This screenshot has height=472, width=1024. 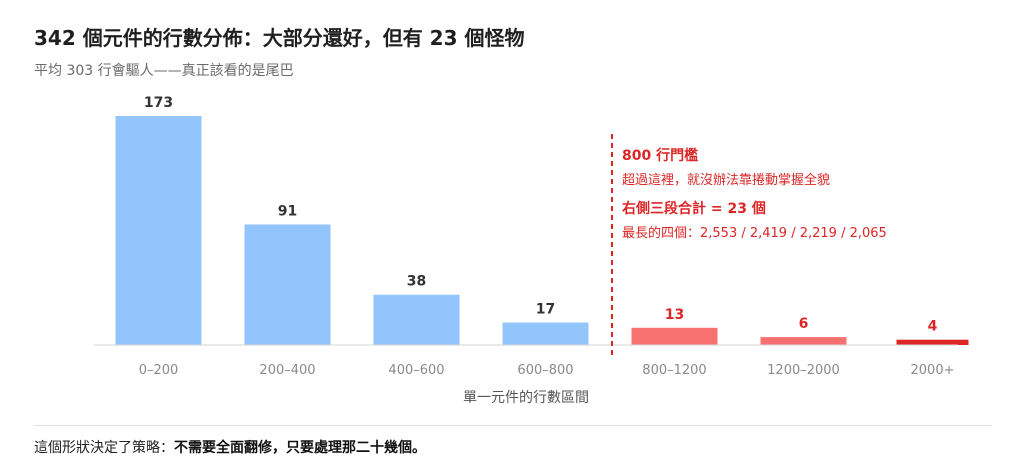 I want to click on x-tick-label-4: 800–1200, so click(x=674, y=370).